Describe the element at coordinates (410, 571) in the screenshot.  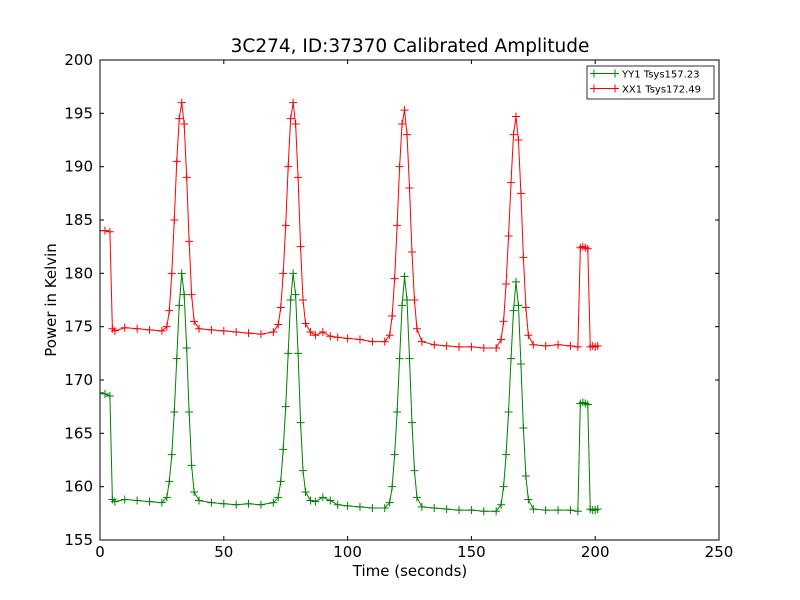
I see `x-axis-label: Time (seconds)` at that location.